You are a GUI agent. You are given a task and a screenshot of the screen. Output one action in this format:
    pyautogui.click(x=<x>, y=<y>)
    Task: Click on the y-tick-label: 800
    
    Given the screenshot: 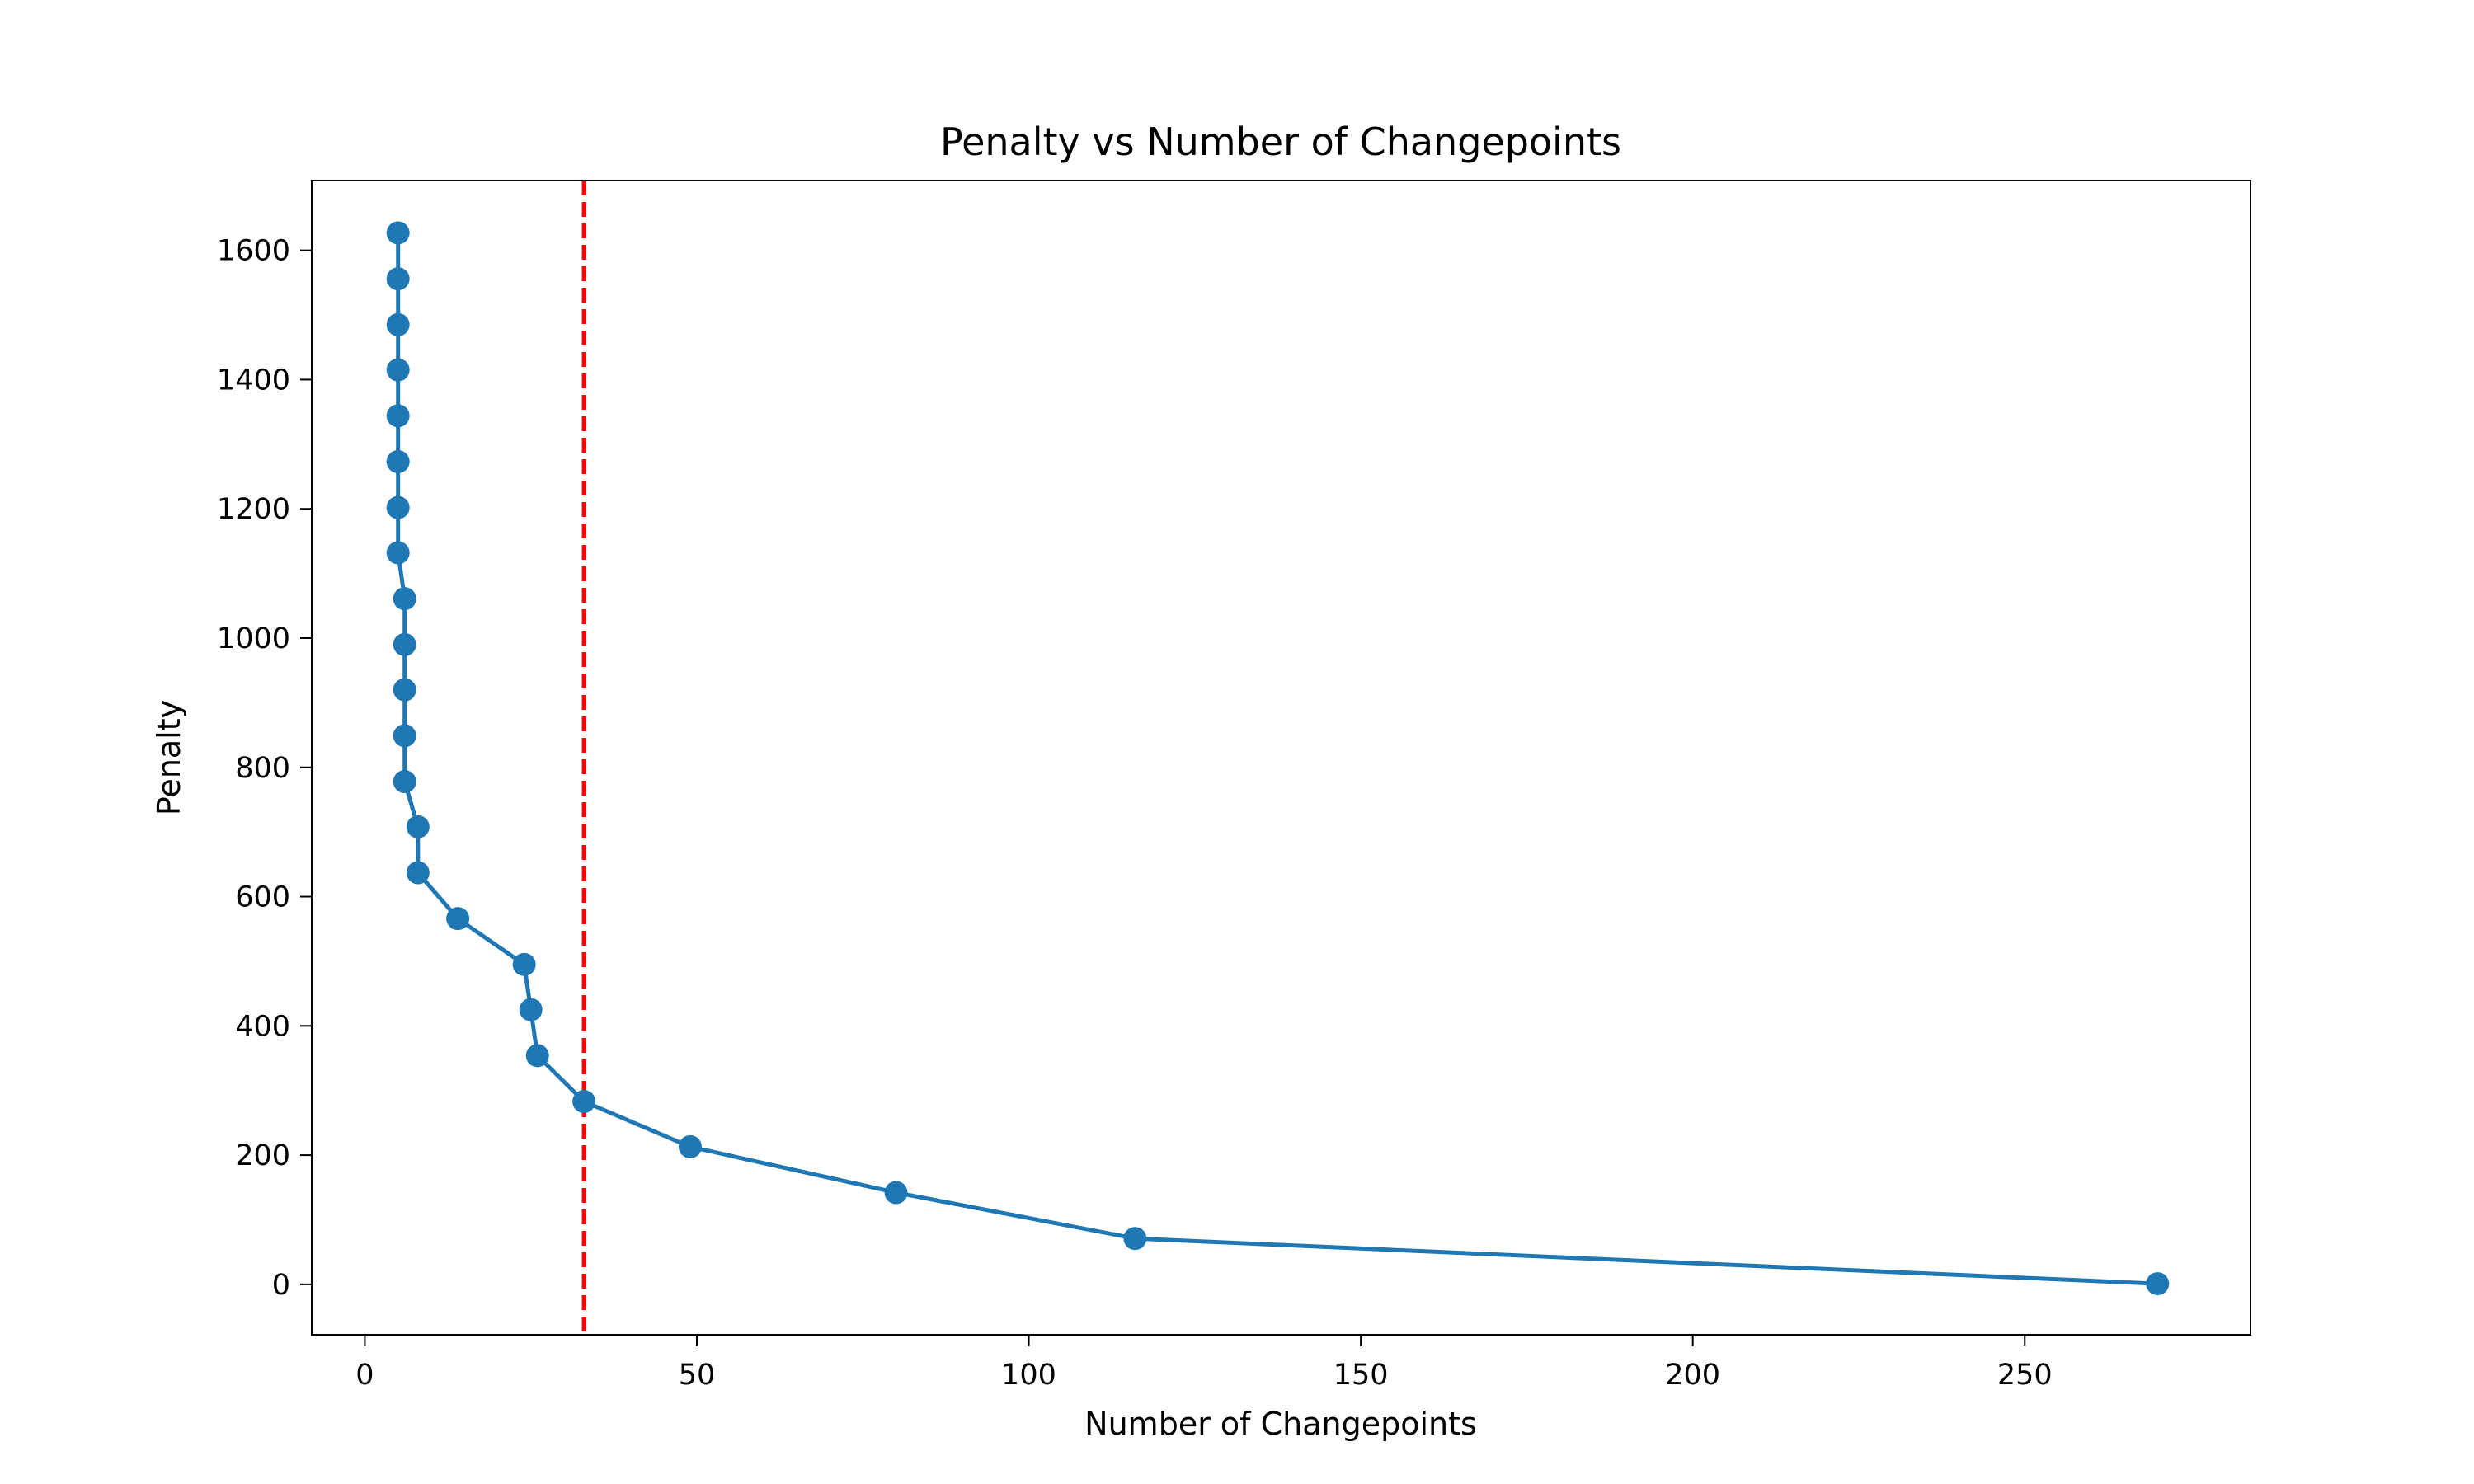 What is the action you would take?
    pyautogui.click(x=262, y=768)
    